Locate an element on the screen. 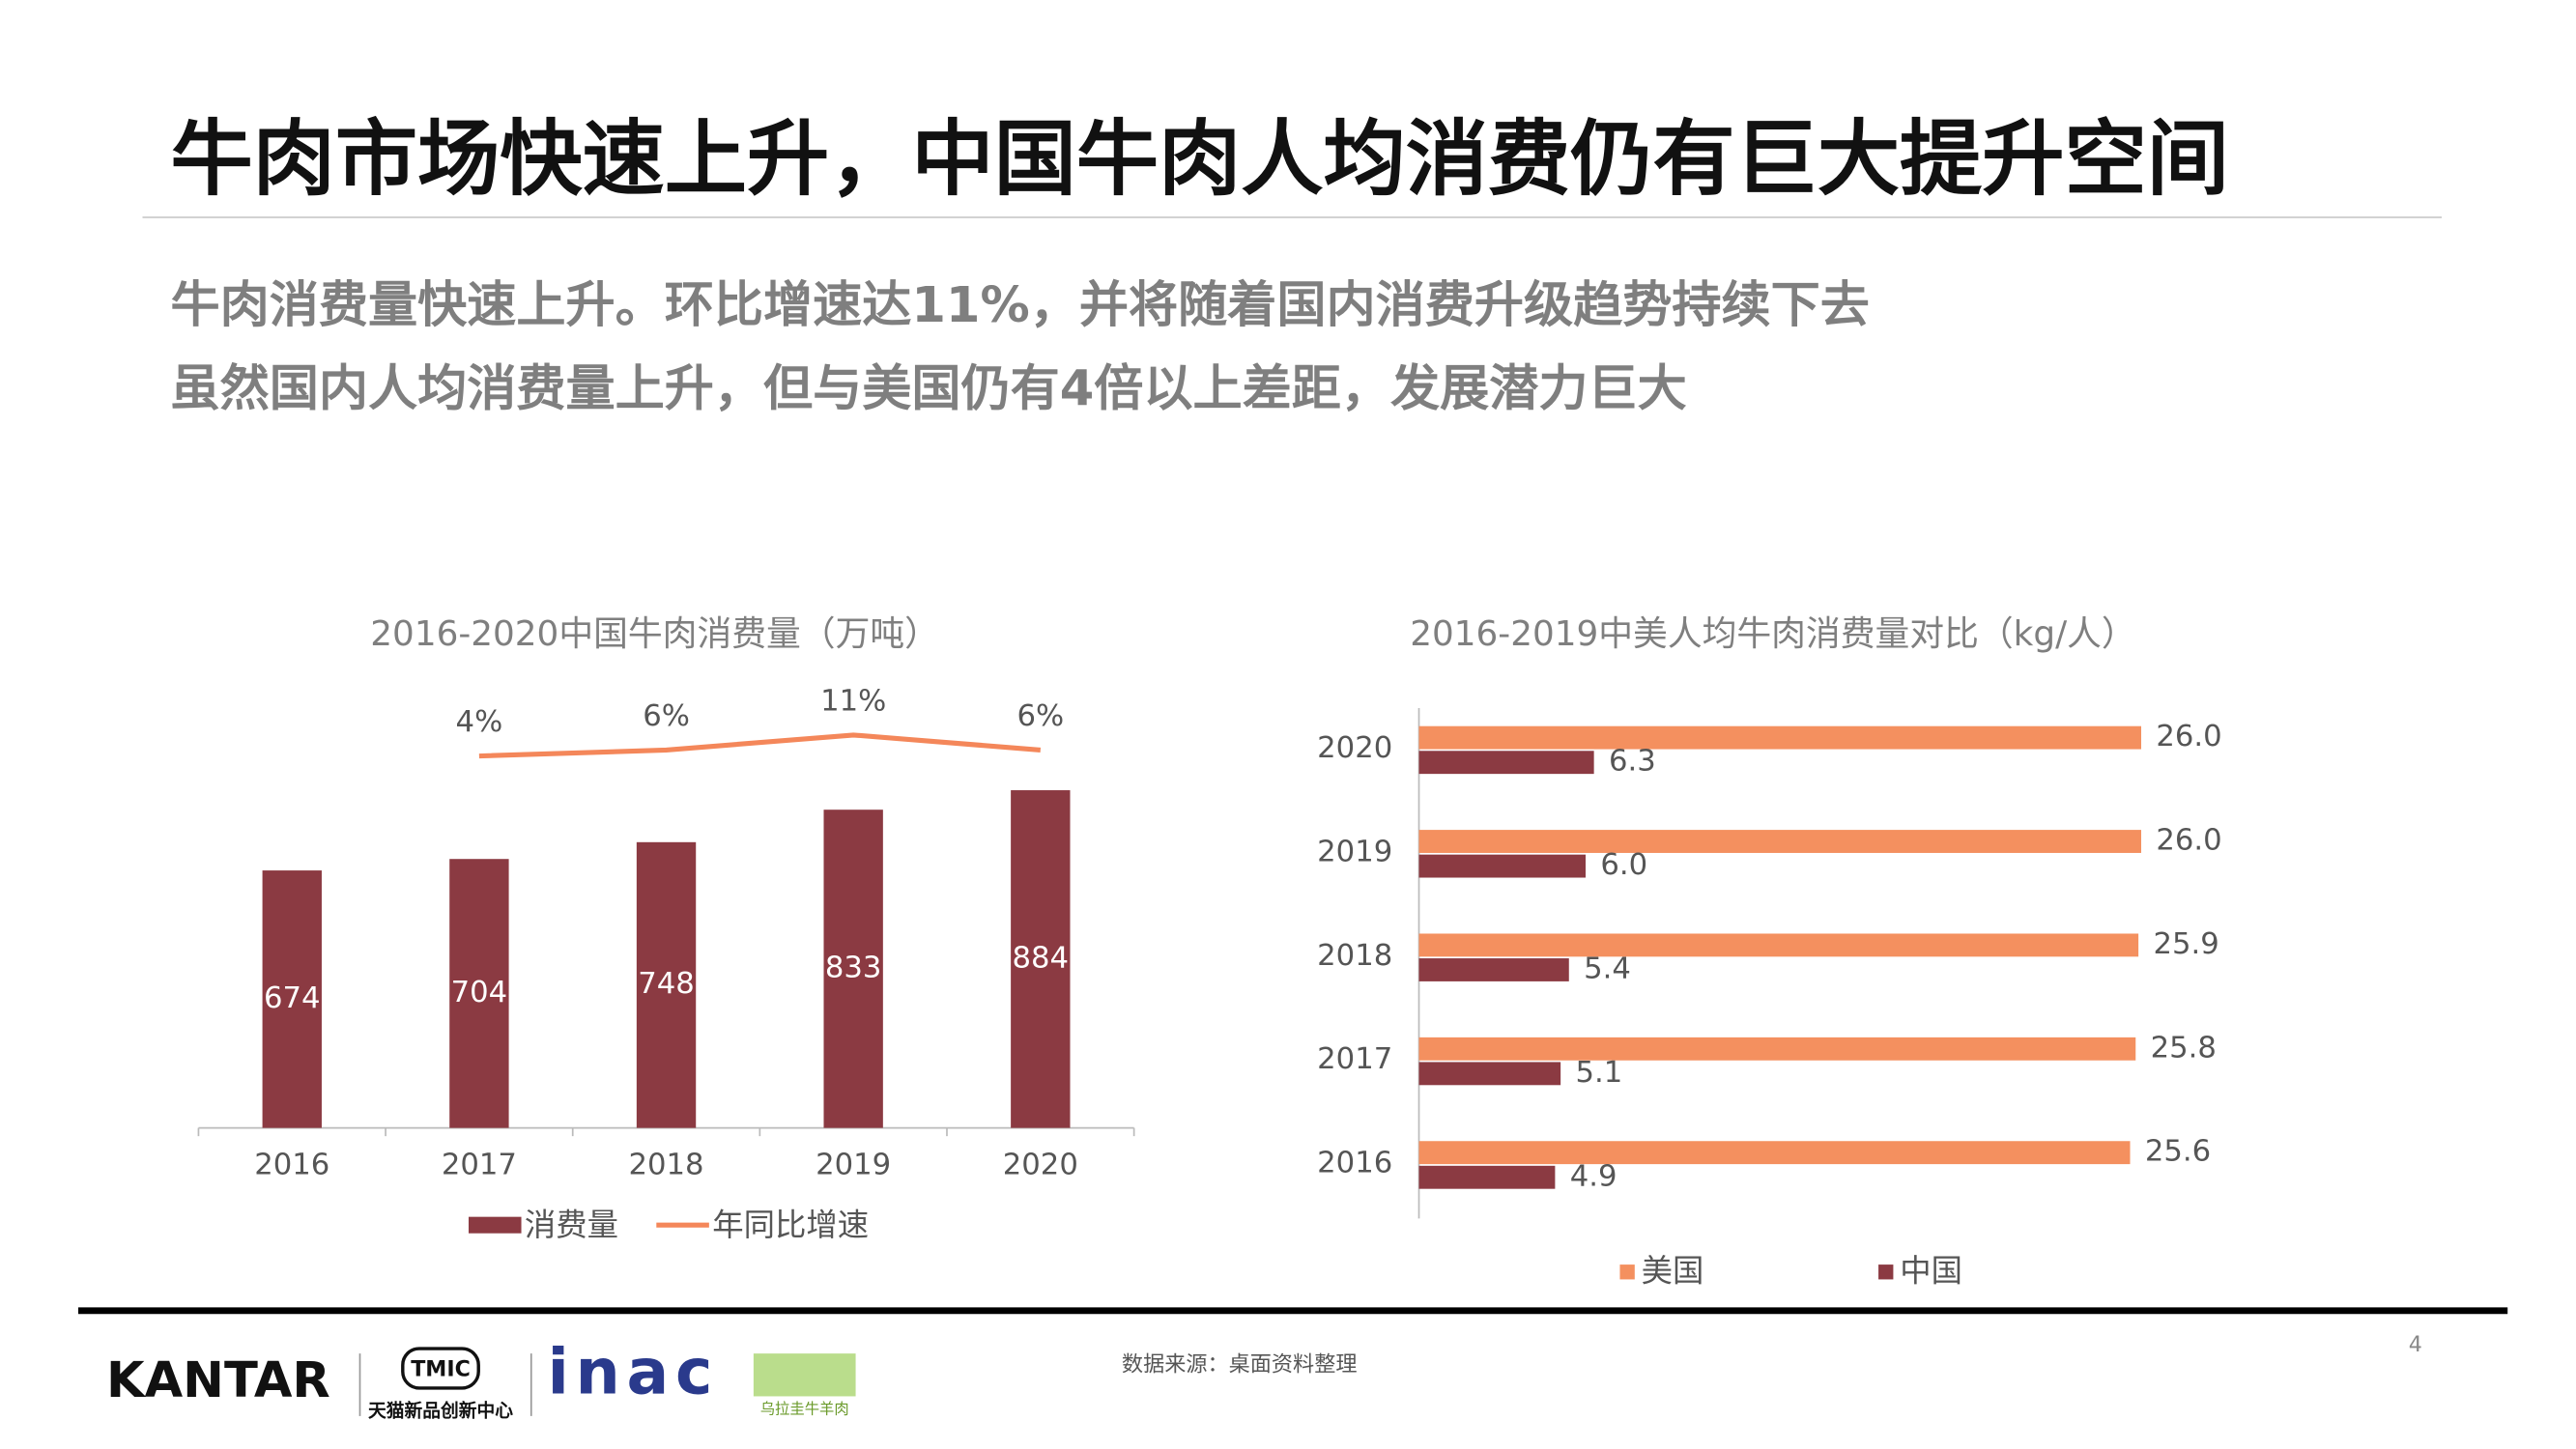 This screenshot has height=1449, width=2576. page-number: 4 is located at coordinates (2416, 1344).